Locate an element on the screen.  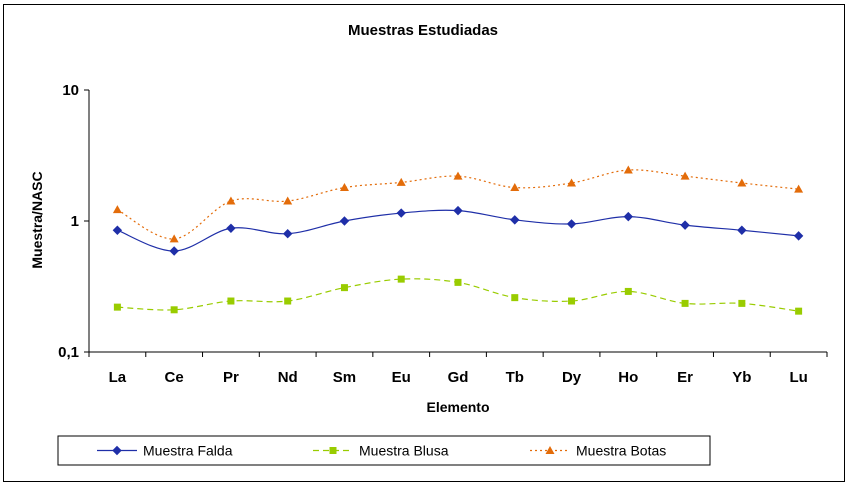
legend-box is located at coordinates (384, 450).